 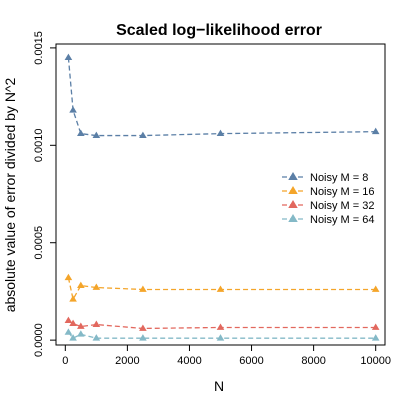 I want to click on legend-item: Noisy M = 64, so click(x=328, y=220).